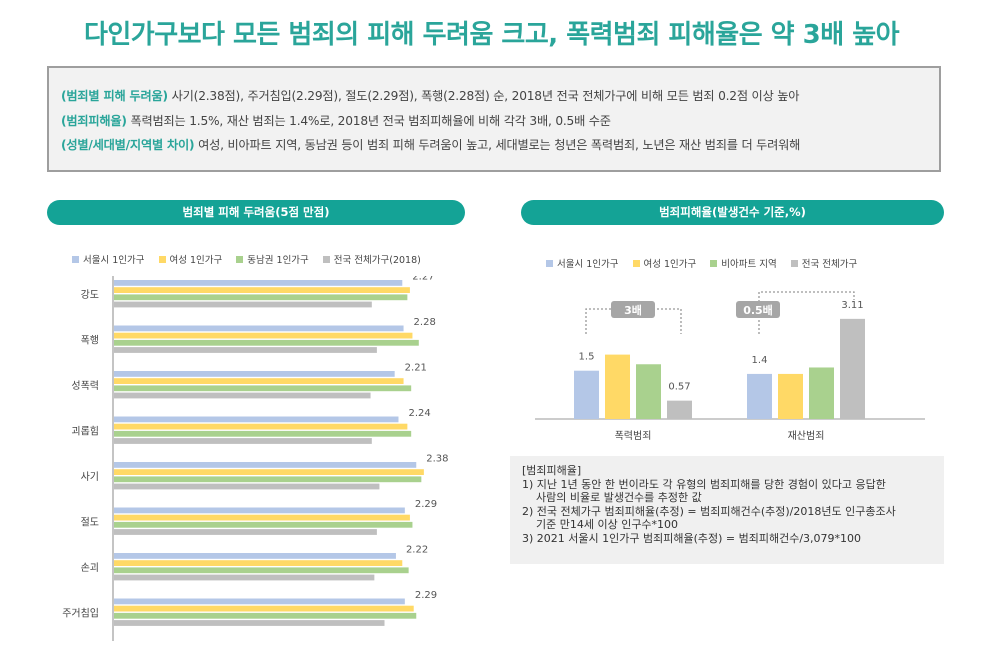 This screenshot has width=983, height=656. I want to click on category-label: 손괴, so click(90, 568).